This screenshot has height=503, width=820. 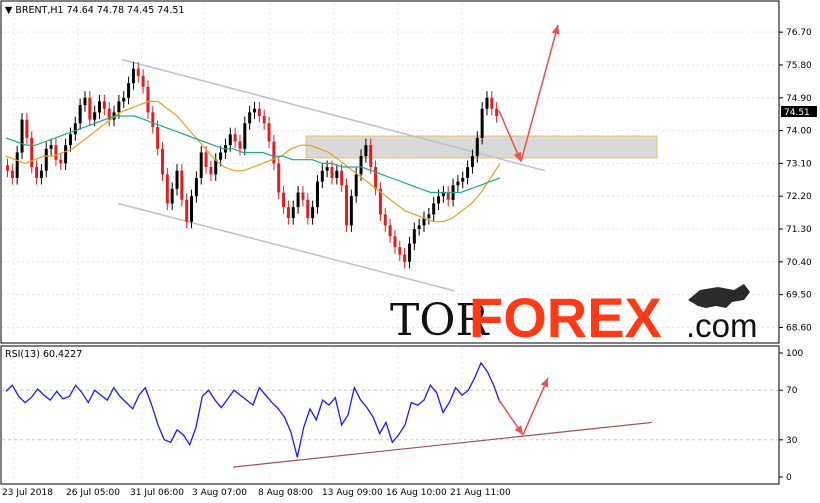 What do you see at coordinates (157, 493) in the screenshot?
I see `time-tick-label: 31 Jul 06:00` at bounding box center [157, 493].